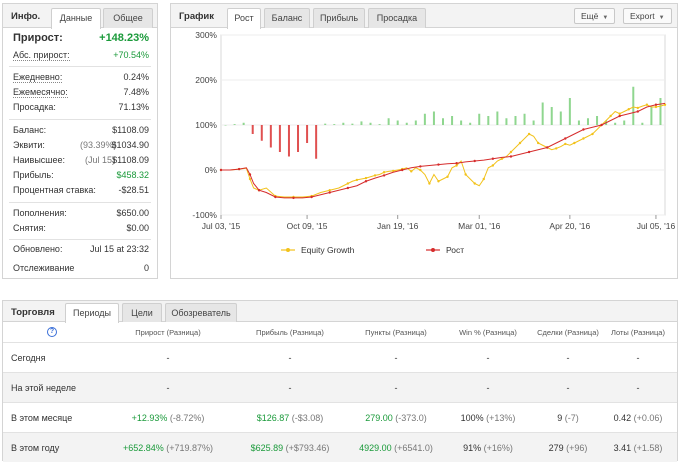 The height and width of the screenshot is (463, 680). What do you see at coordinates (29, 145) in the screenshot?
I see `equity-label: Эквити:` at bounding box center [29, 145].